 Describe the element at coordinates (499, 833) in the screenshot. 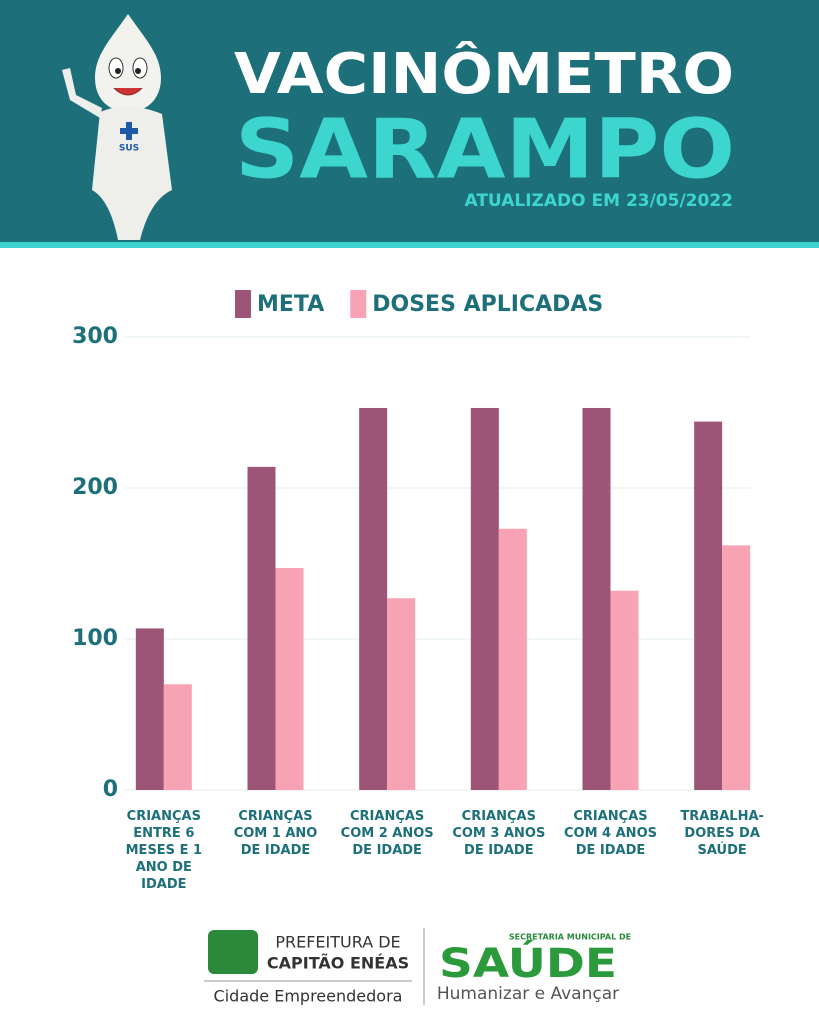

I see `x-tick-label: CRIANÇAS COM 3 ANOS DE IDADE` at that location.